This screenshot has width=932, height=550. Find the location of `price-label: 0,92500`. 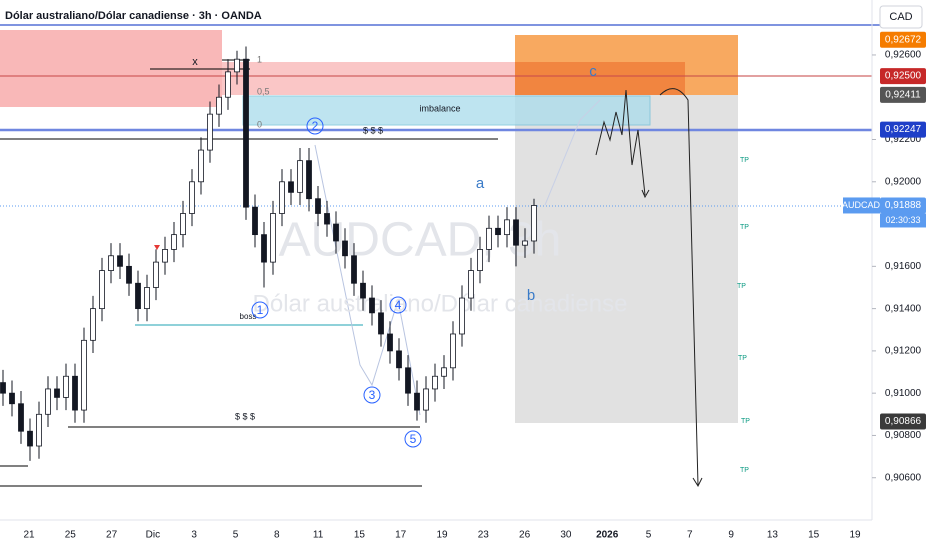

price-label: 0,92500 is located at coordinates (903, 76).